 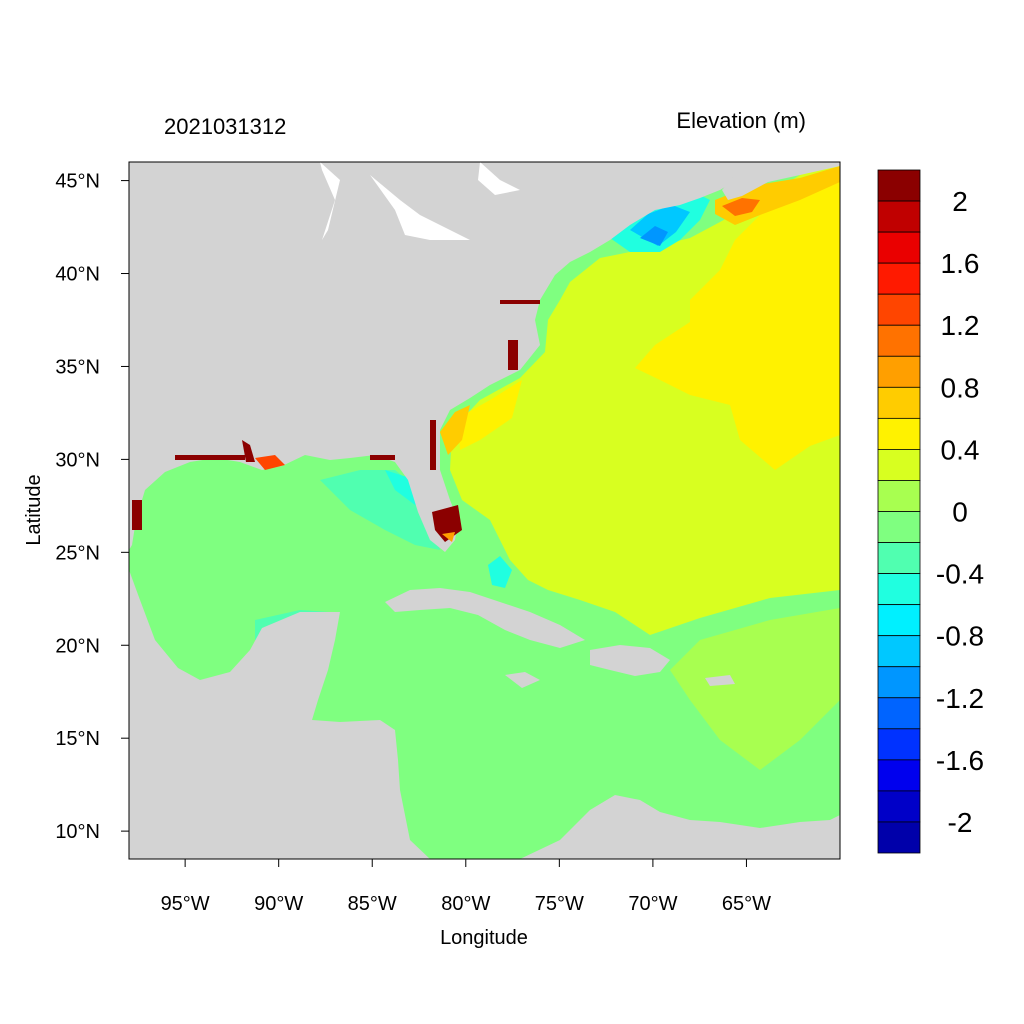 What do you see at coordinates (960, 325) in the screenshot?
I see `colorbar-label: 1.2` at bounding box center [960, 325].